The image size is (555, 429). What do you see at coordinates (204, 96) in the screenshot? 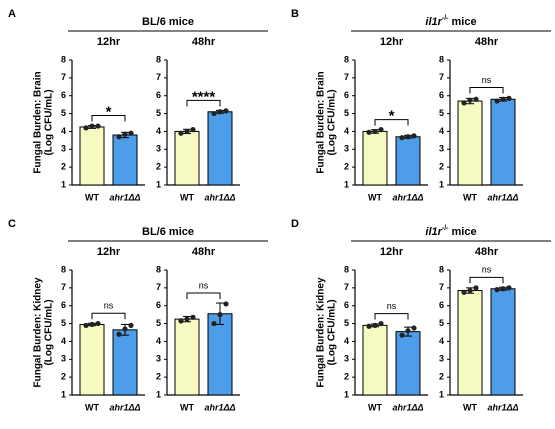
I see `significance-label: ****` at bounding box center [204, 96].